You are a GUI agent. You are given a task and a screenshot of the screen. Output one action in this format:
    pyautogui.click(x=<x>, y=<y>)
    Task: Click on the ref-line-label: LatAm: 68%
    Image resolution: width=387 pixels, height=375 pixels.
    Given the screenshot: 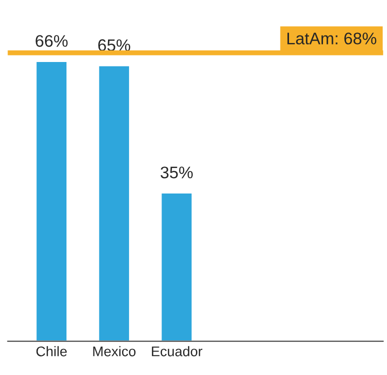 What is the action you would take?
    pyautogui.click(x=331, y=38)
    